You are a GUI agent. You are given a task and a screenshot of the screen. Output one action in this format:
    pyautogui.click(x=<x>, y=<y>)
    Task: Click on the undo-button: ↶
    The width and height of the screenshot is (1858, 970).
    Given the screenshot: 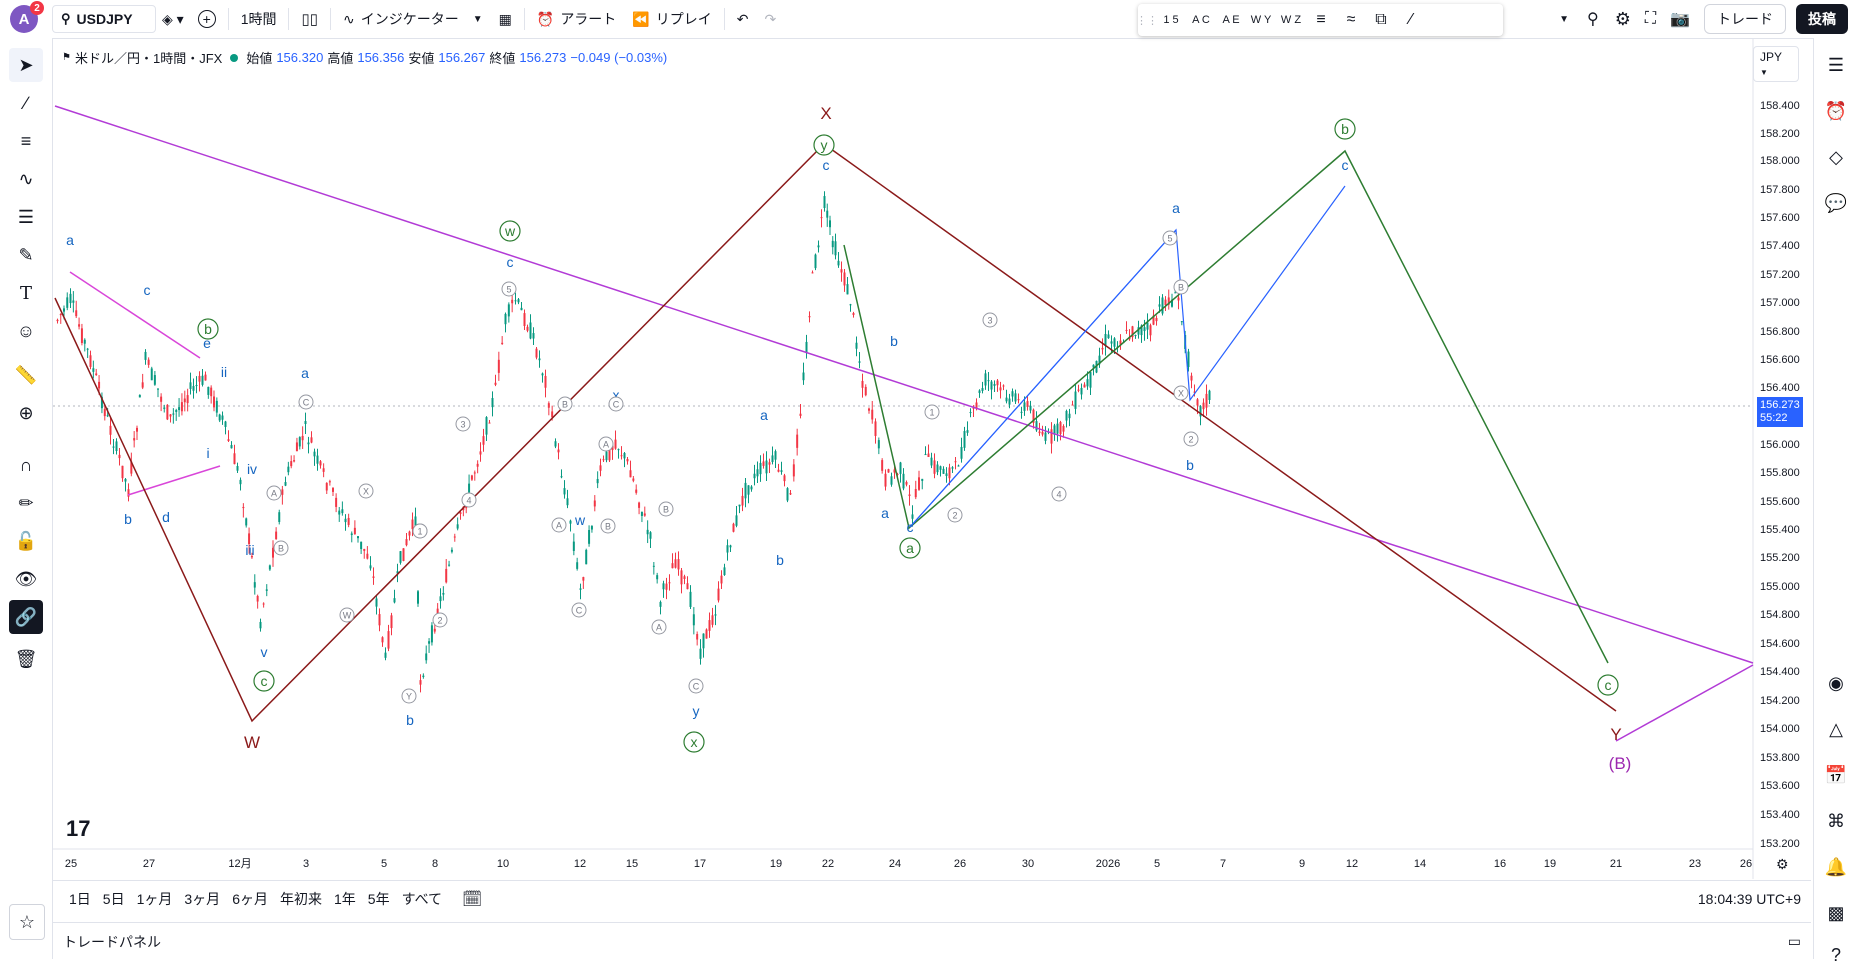 What is the action you would take?
    pyautogui.click(x=743, y=19)
    